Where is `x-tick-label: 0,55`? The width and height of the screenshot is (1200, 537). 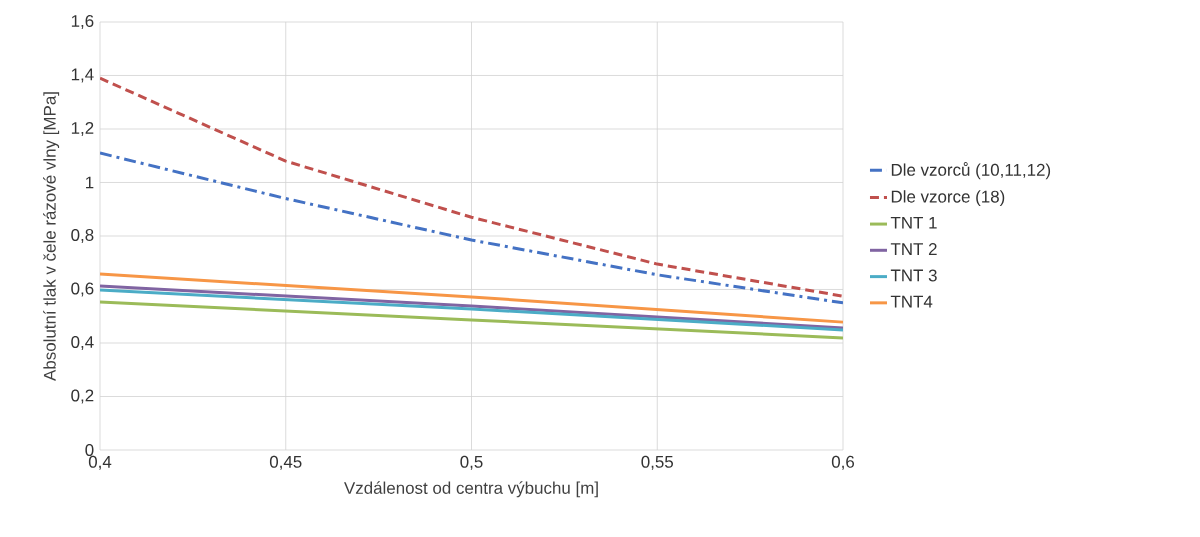
x-tick-label: 0,55 is located at coordinates (657, 462).